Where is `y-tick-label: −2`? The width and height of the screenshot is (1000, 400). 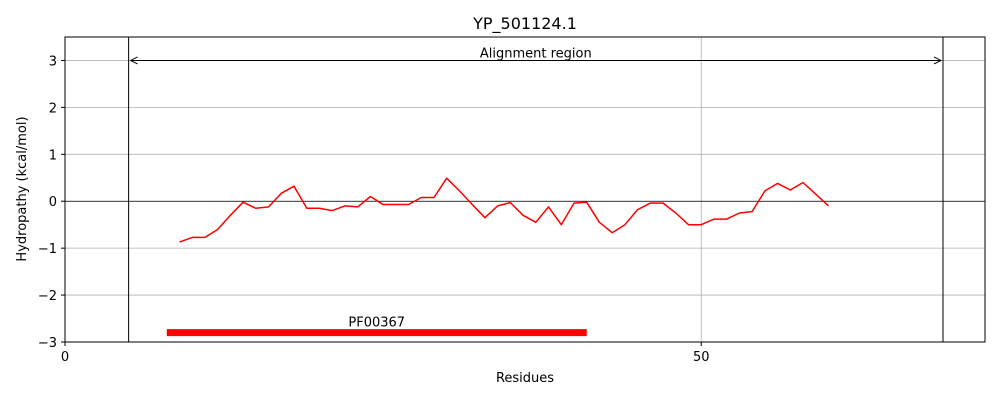 y-tick-label: −2 is located at coordinates (47, 296).